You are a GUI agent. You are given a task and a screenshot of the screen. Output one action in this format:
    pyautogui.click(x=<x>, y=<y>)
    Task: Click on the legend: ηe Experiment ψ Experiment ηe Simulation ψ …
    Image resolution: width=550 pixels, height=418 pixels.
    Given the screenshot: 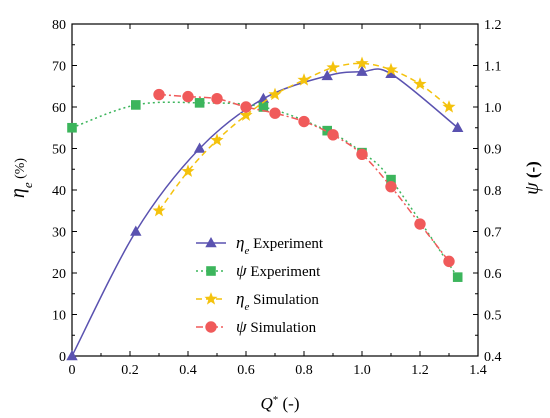 What is the action you would take?
    pyautogui.click(x=260, y=284)
    